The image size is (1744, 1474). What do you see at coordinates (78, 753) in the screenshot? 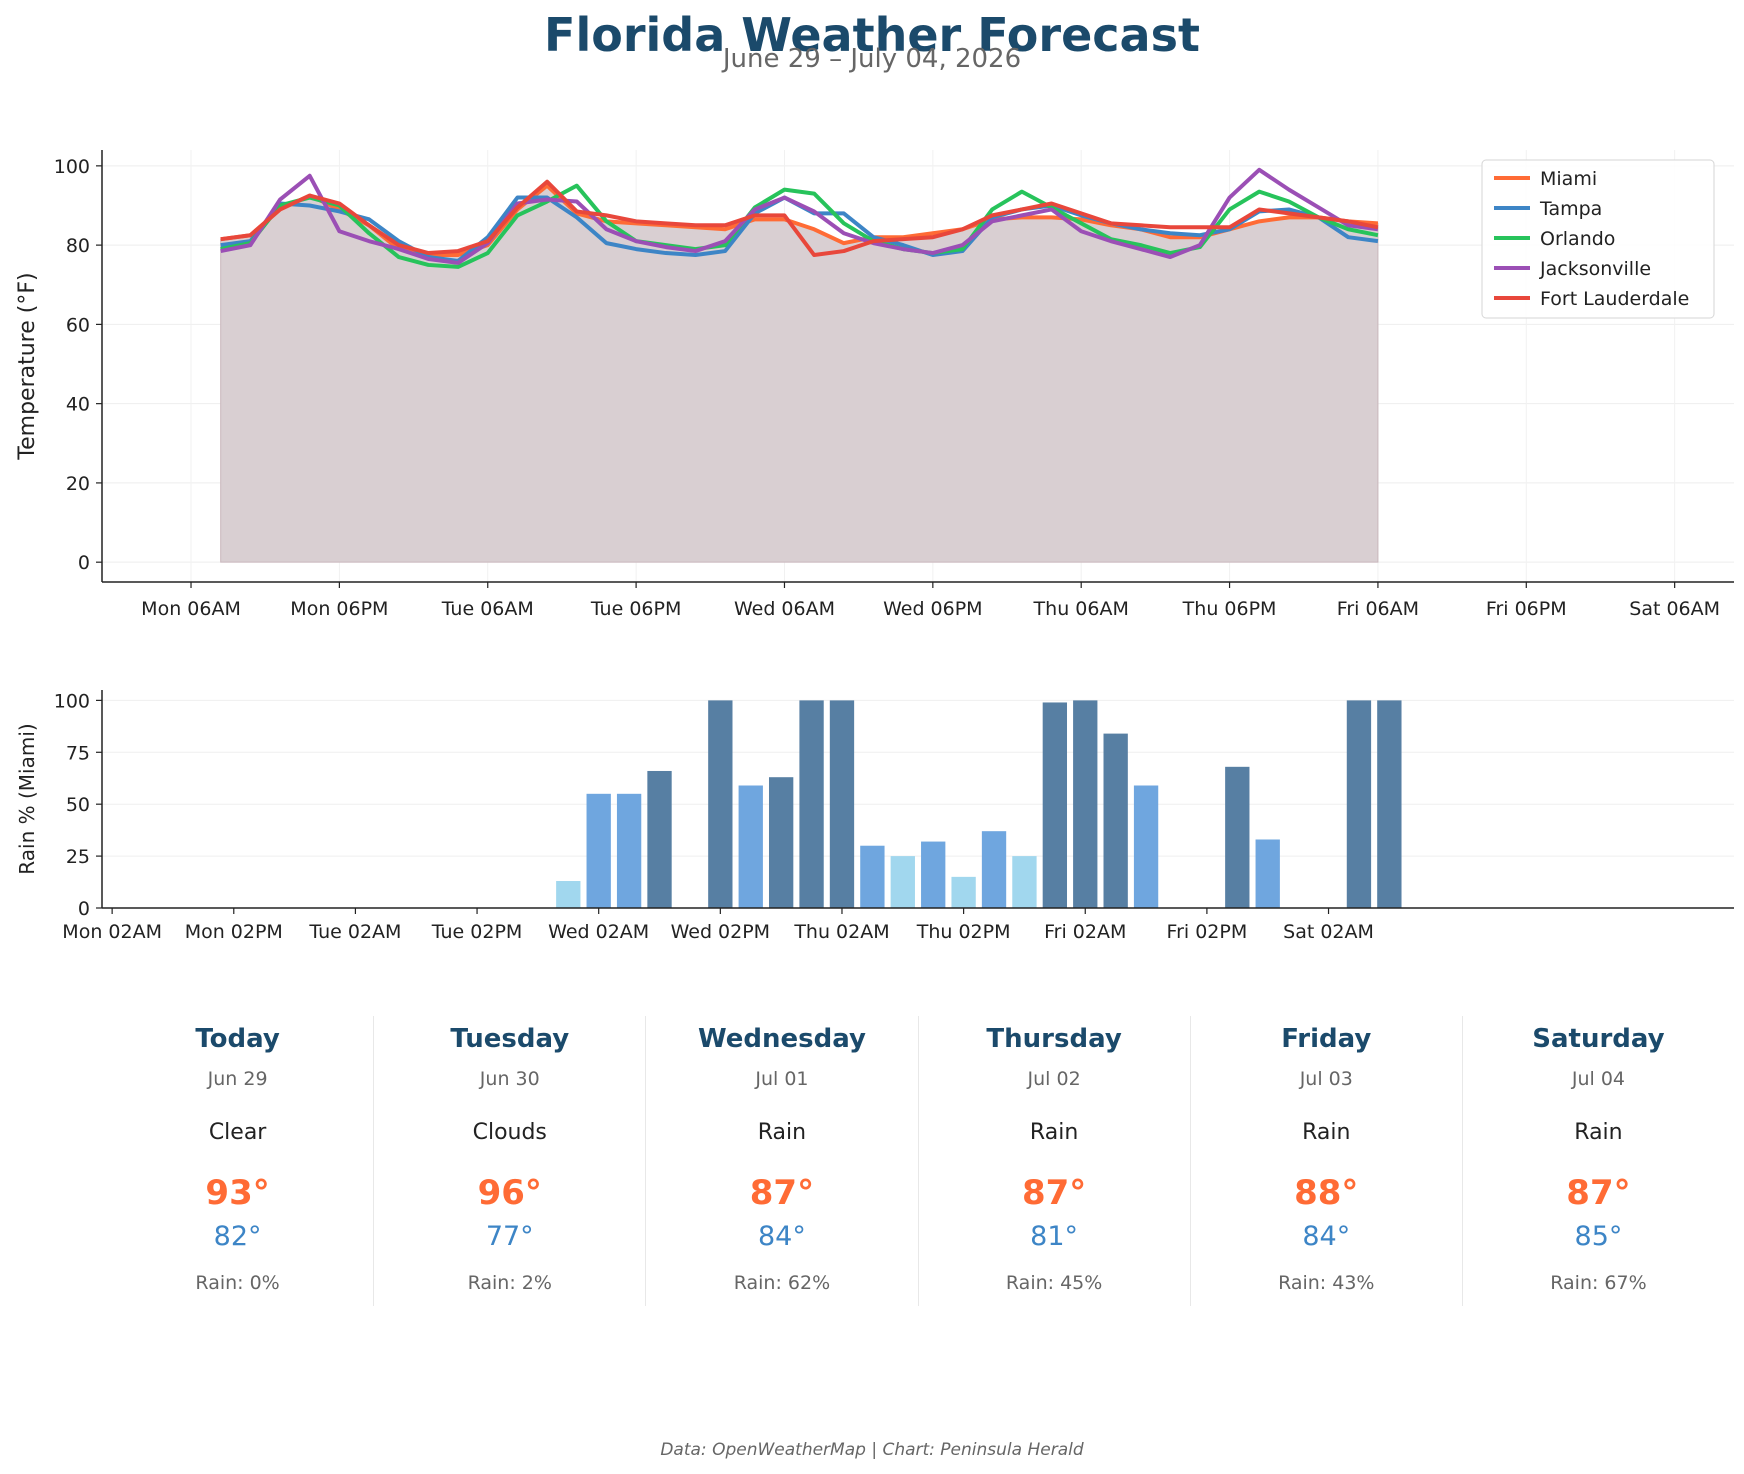
I see `y-tick-label: 75` at bounding box center [78, 753].